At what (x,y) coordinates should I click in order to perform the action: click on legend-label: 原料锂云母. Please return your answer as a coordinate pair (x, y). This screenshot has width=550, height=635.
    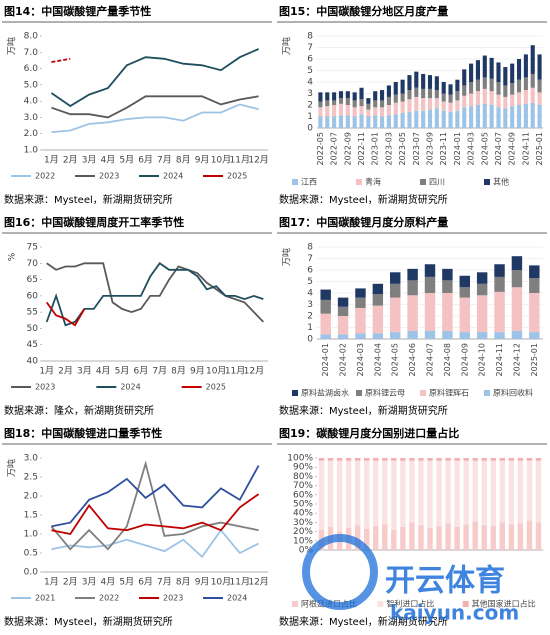
    Looking at the image, I should click on (385, 393).